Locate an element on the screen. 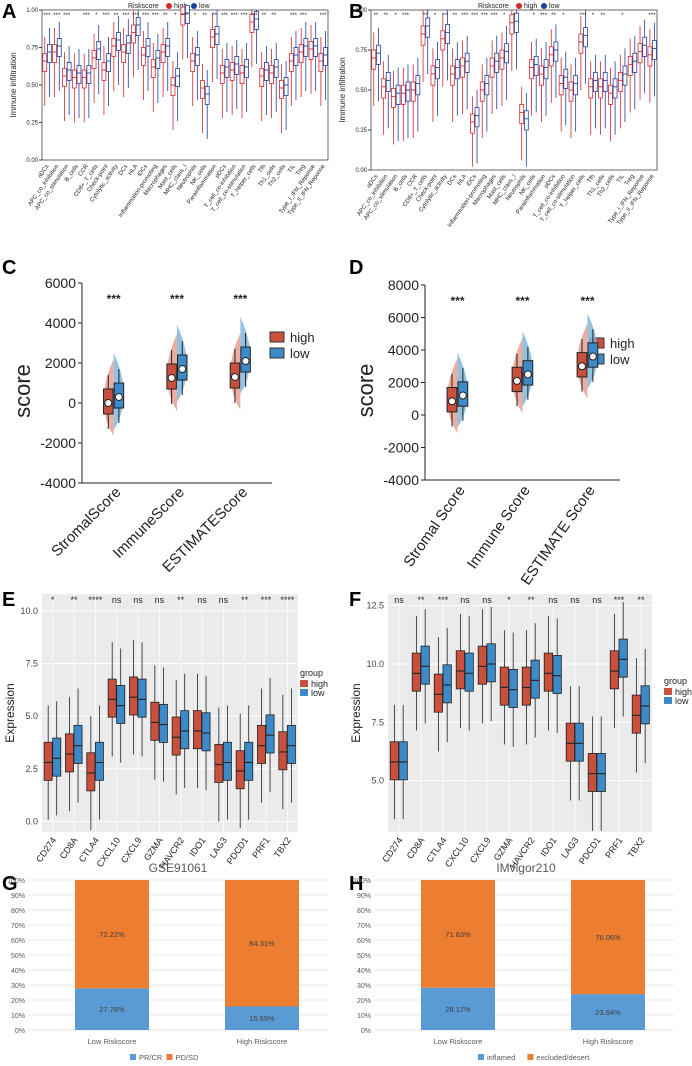 This screenshot has height=1066, width=692. panel-letter-e: E is located at coordinates (8, 600).